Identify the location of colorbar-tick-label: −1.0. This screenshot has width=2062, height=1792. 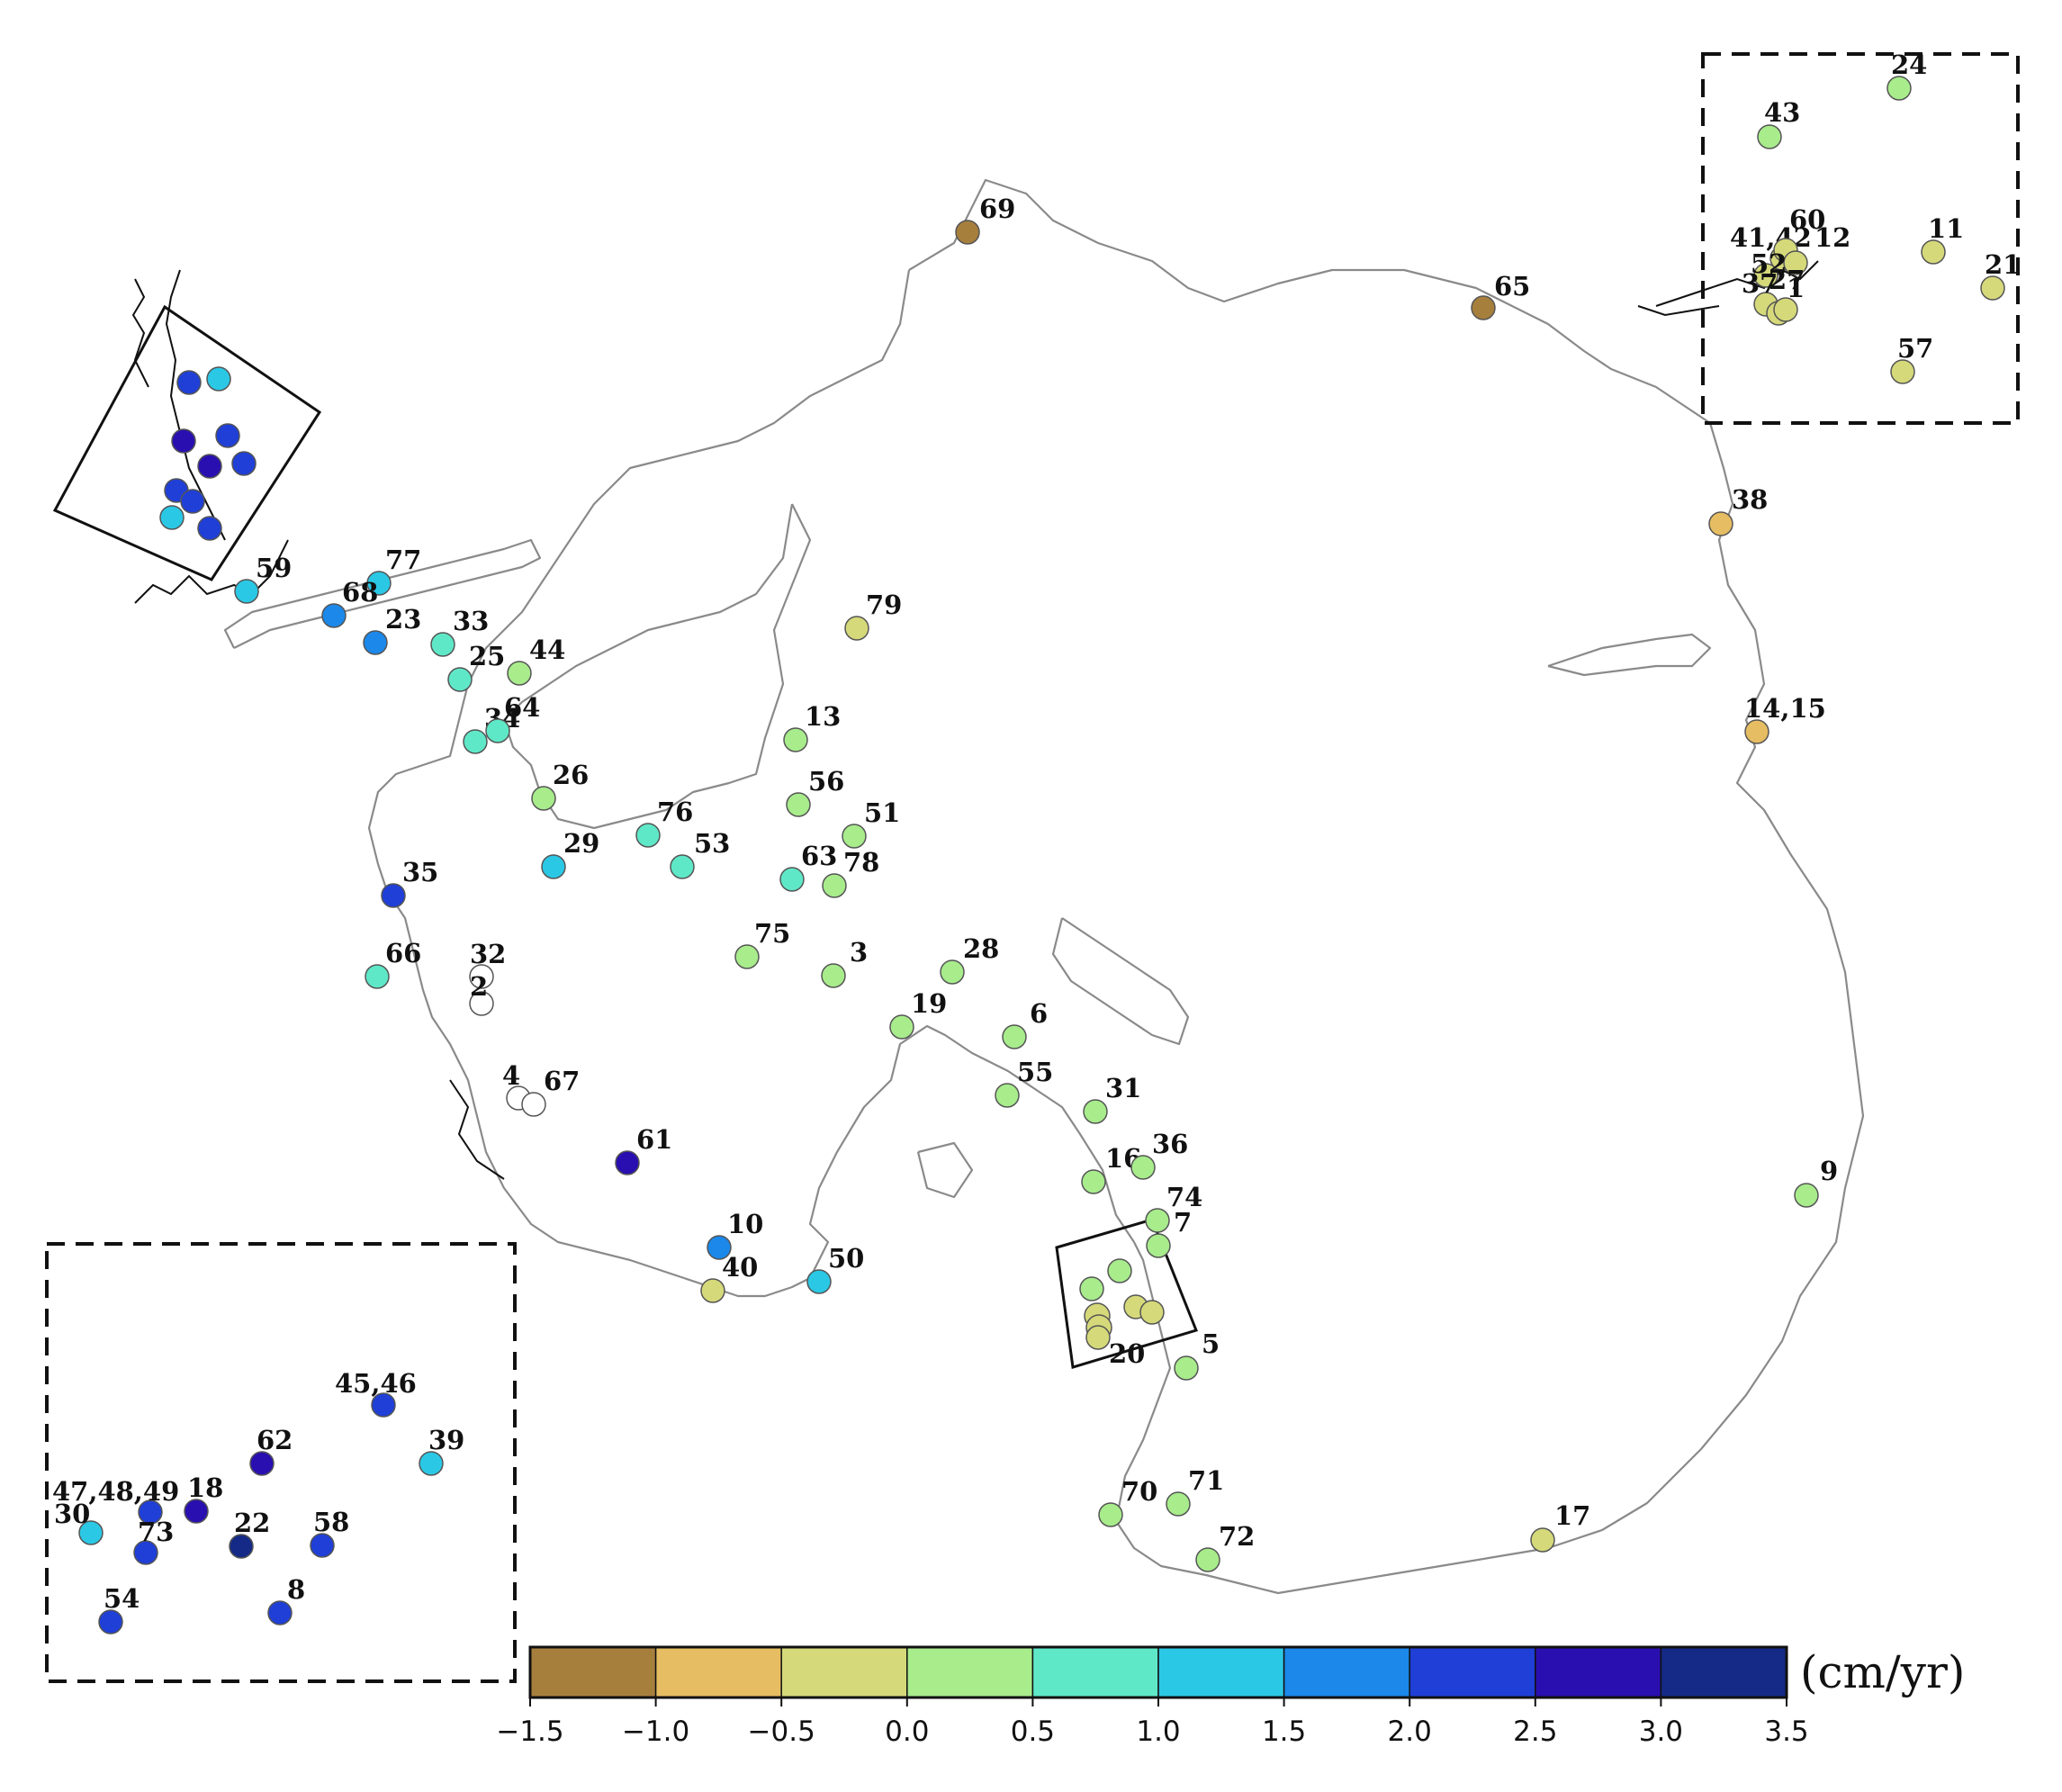
(655, 1732).